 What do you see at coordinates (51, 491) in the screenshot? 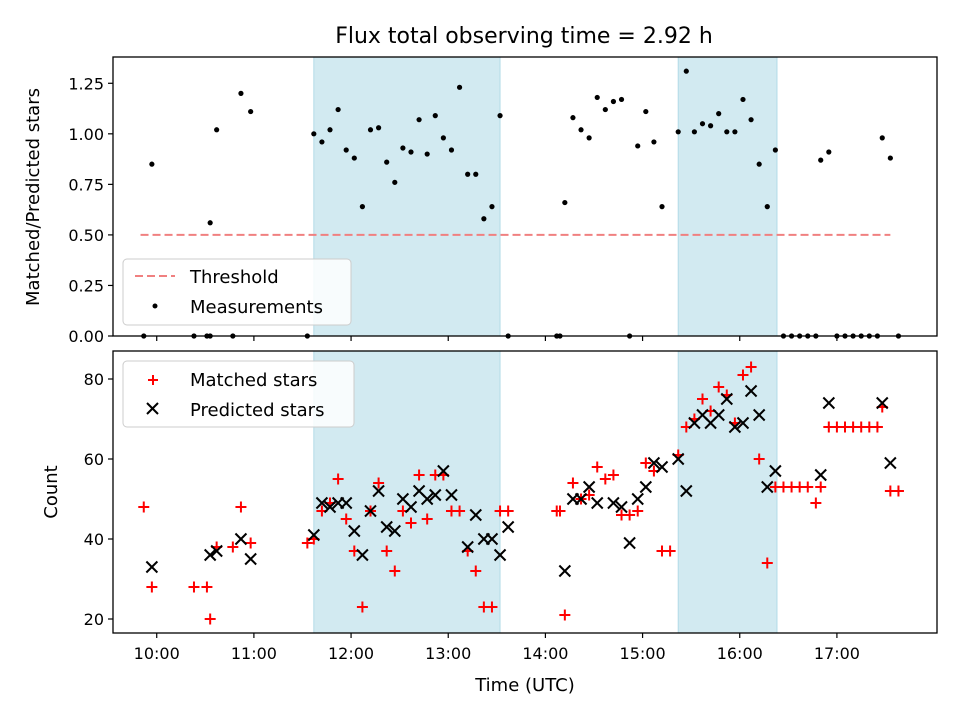
I see `bottom-y-axis-label: Count` at bounding box center [51, 491].